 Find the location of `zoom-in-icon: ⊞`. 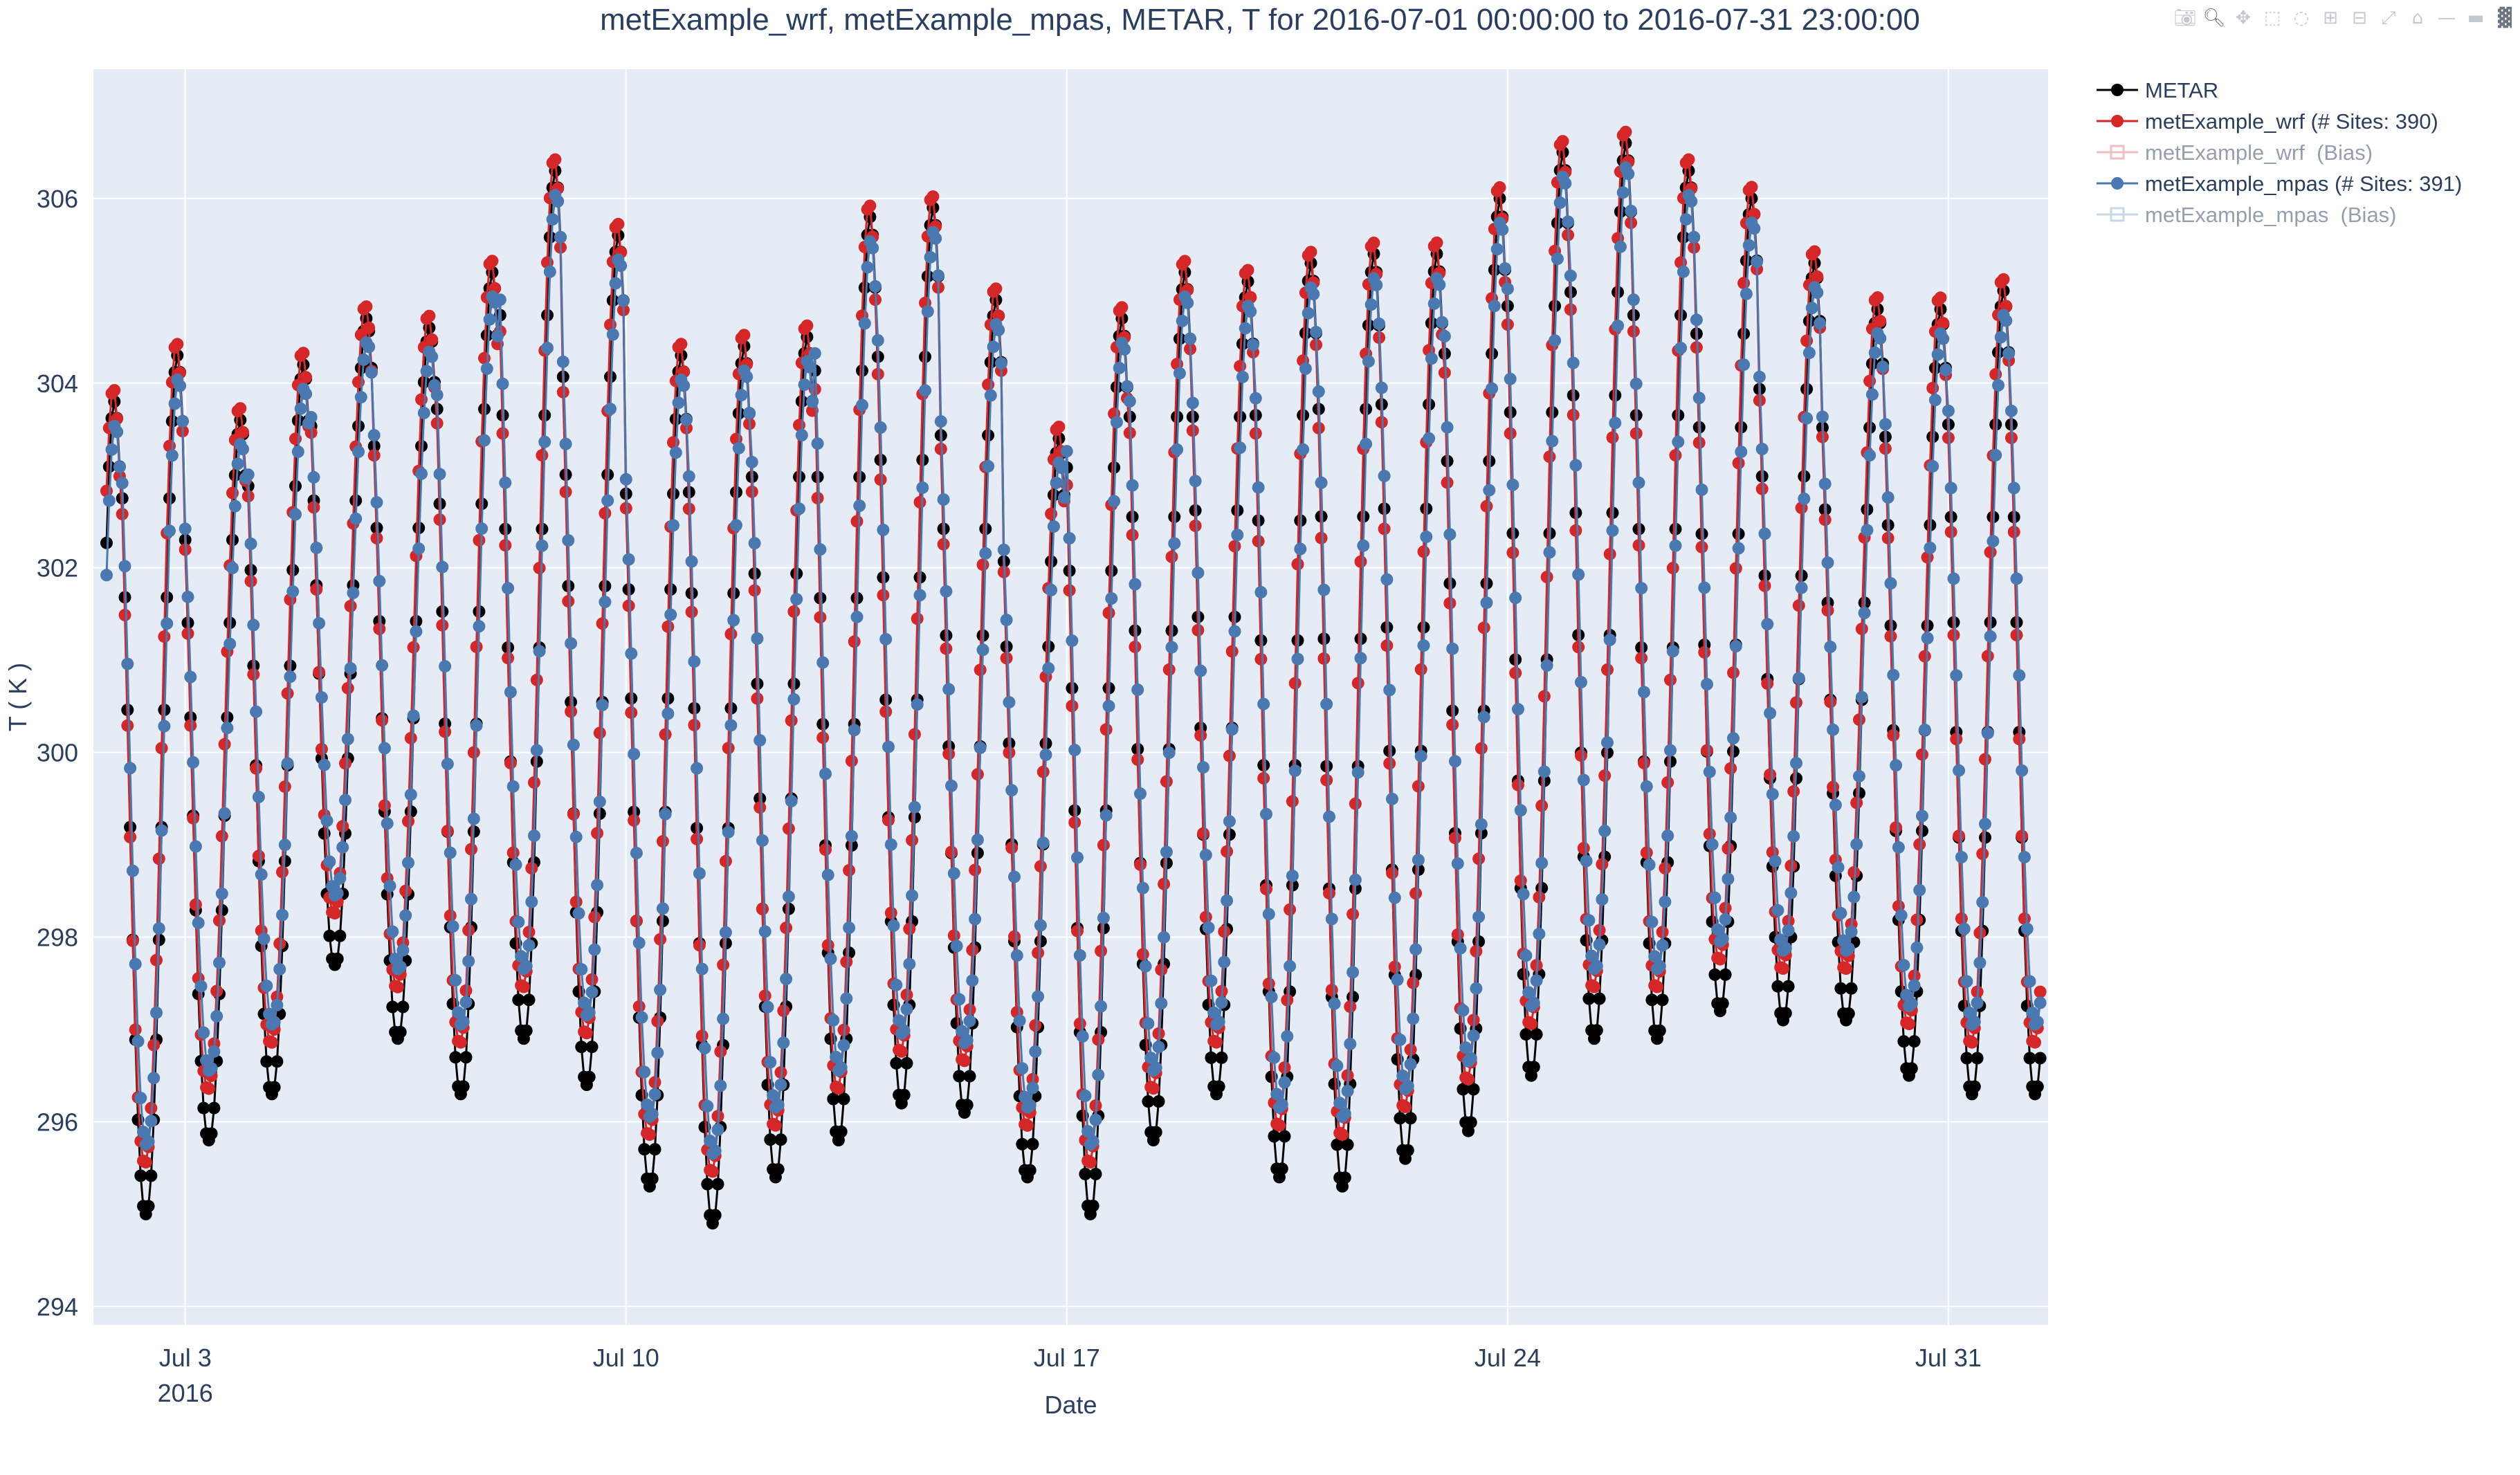

zoom-in-icon: ⊞ is located at coordinates (2330, 18).